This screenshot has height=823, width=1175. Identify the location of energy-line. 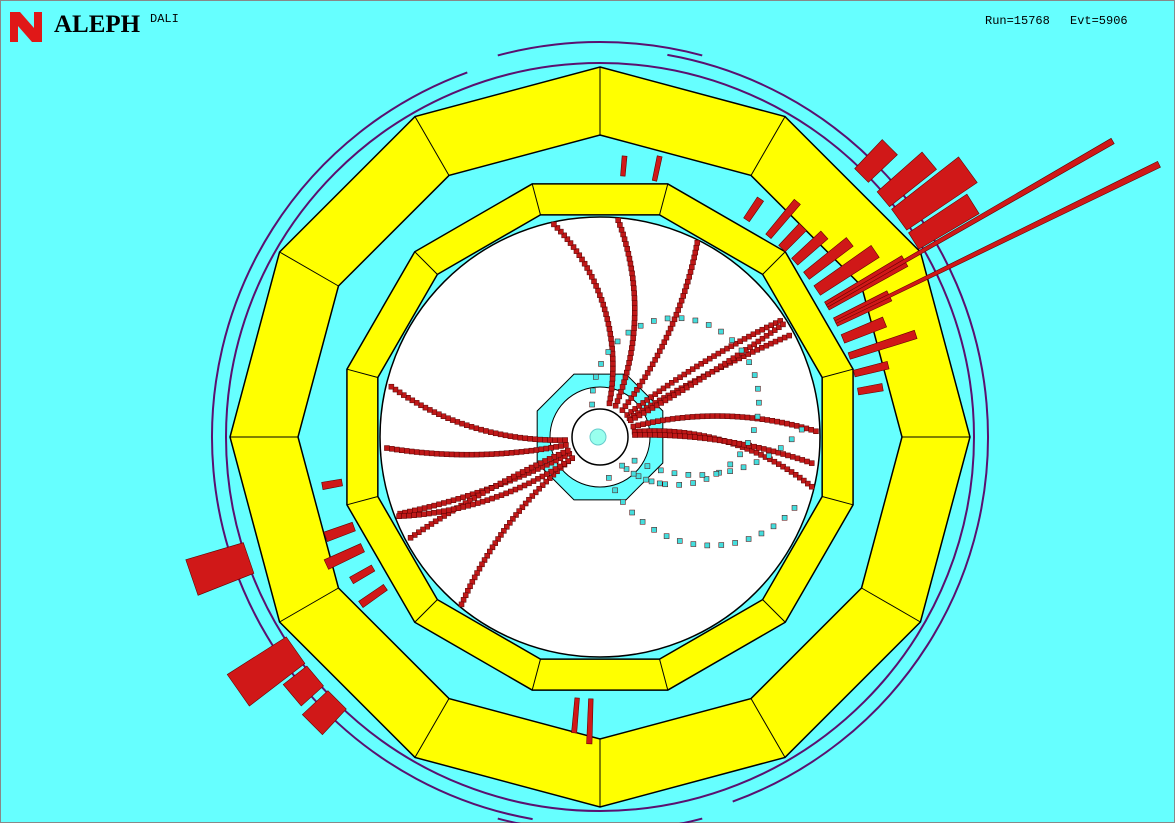
(970, 222).